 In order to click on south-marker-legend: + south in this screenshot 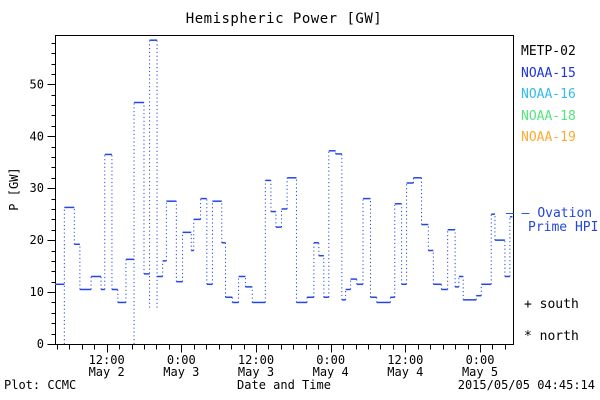, I will do `click(551, 304)`.